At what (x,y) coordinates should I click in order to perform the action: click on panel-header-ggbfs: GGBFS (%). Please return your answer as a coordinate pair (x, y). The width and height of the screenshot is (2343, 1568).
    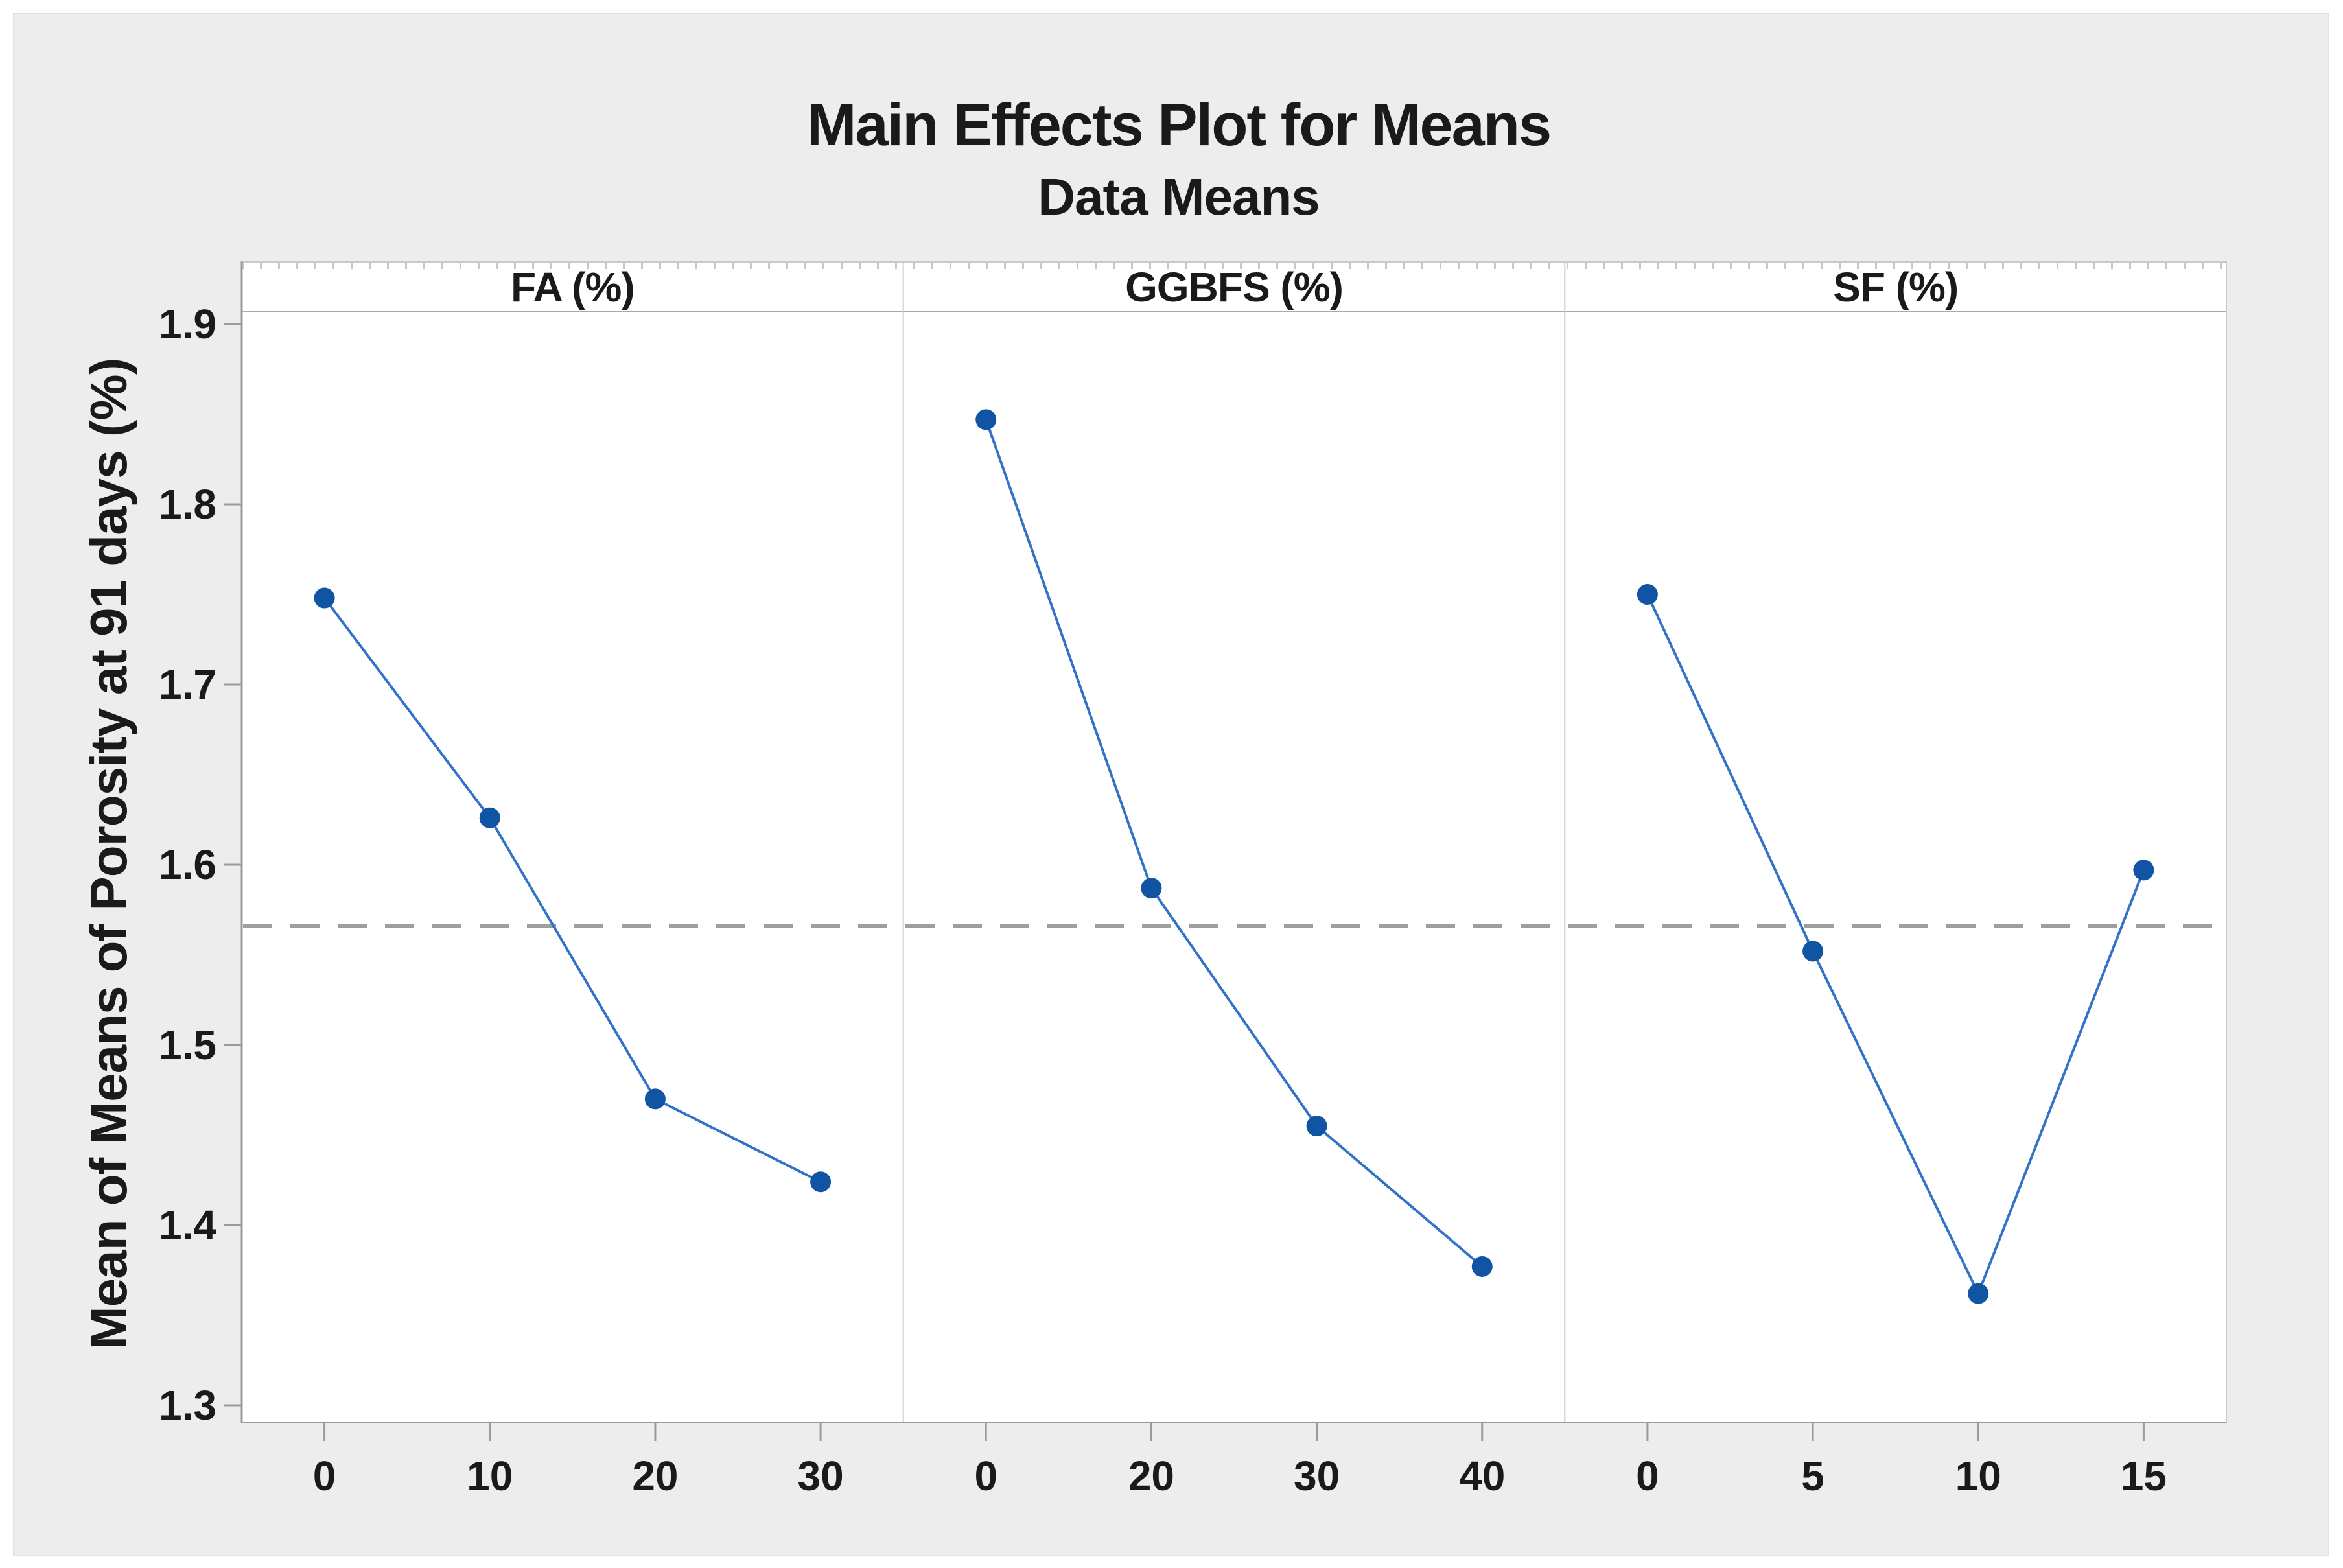
    Looking at the image, I should click on (1234, 287).